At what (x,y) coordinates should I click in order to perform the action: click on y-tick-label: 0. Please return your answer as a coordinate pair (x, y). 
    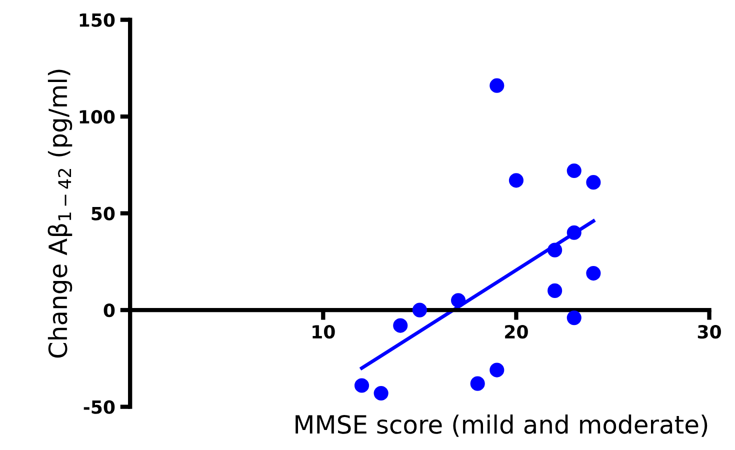
    Looking at the image, I should click on (109, 311).